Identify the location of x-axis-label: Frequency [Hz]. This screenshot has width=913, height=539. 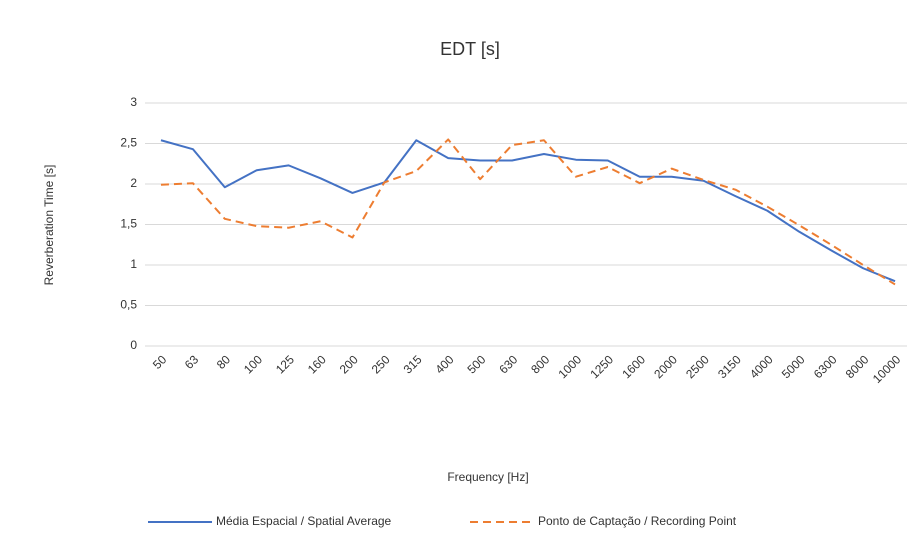
(487, 477).